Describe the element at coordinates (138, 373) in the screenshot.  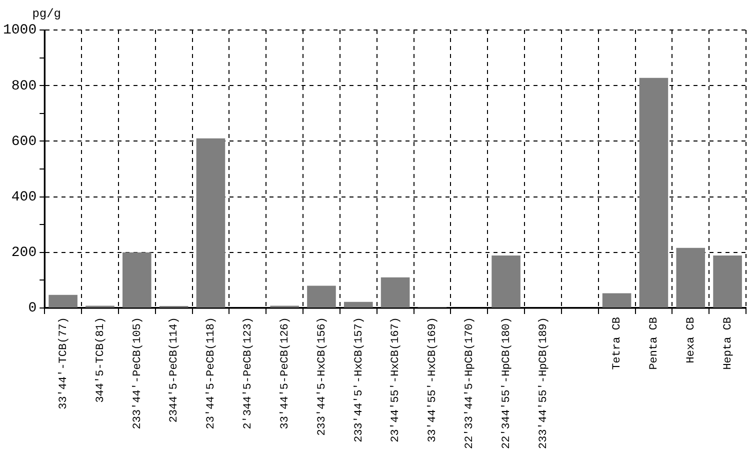
I see `x-tick-label: 233'44'-PeCB(105)` at that location.